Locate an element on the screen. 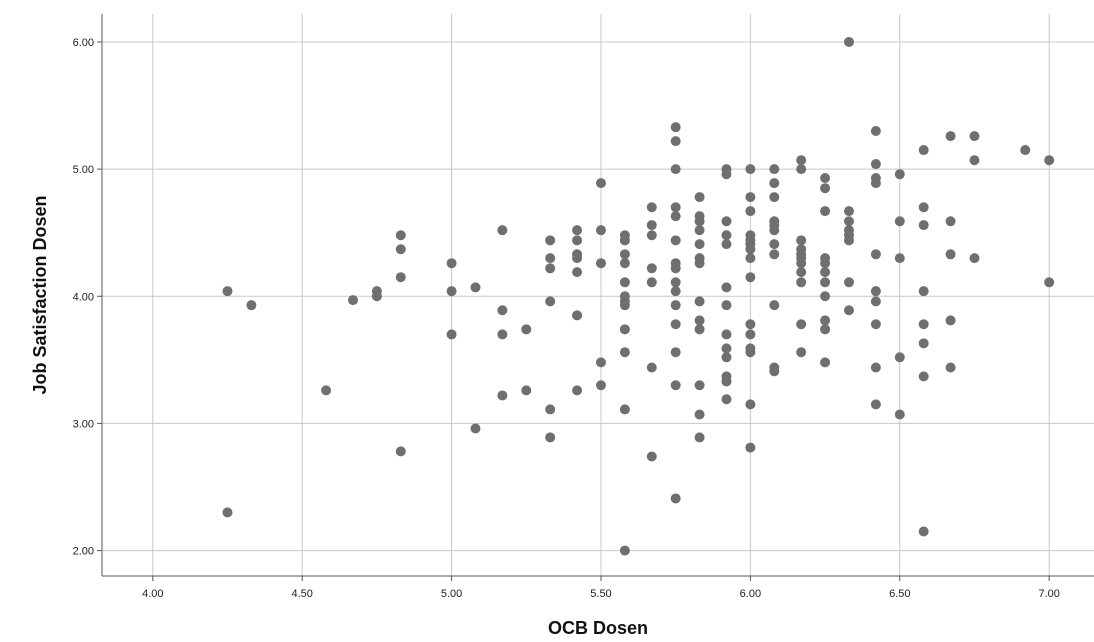 Image resolution: width=1094 pixels, height=642 pixels. x-tick-label: 4.00 is located at coordinates (152, 594).